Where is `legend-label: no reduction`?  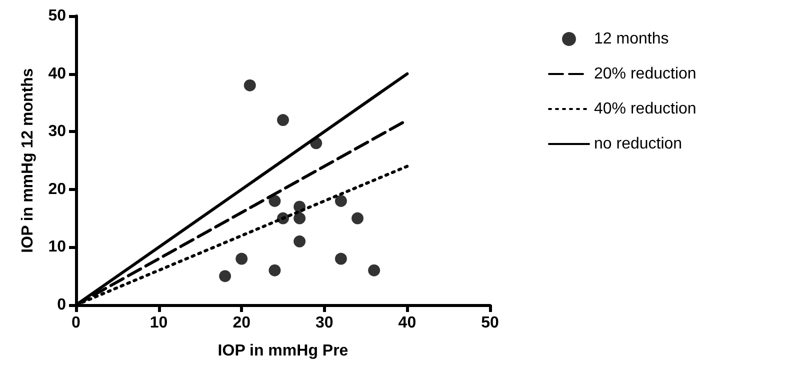 legend-label: no reduction is located at coordinates (638, 144).